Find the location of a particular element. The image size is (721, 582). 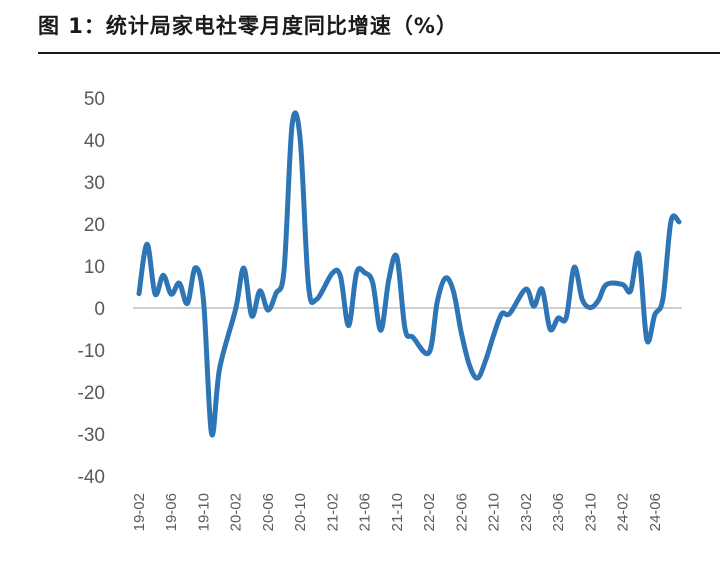

y-tick-label: -10 is located at coordinates (91, 351).